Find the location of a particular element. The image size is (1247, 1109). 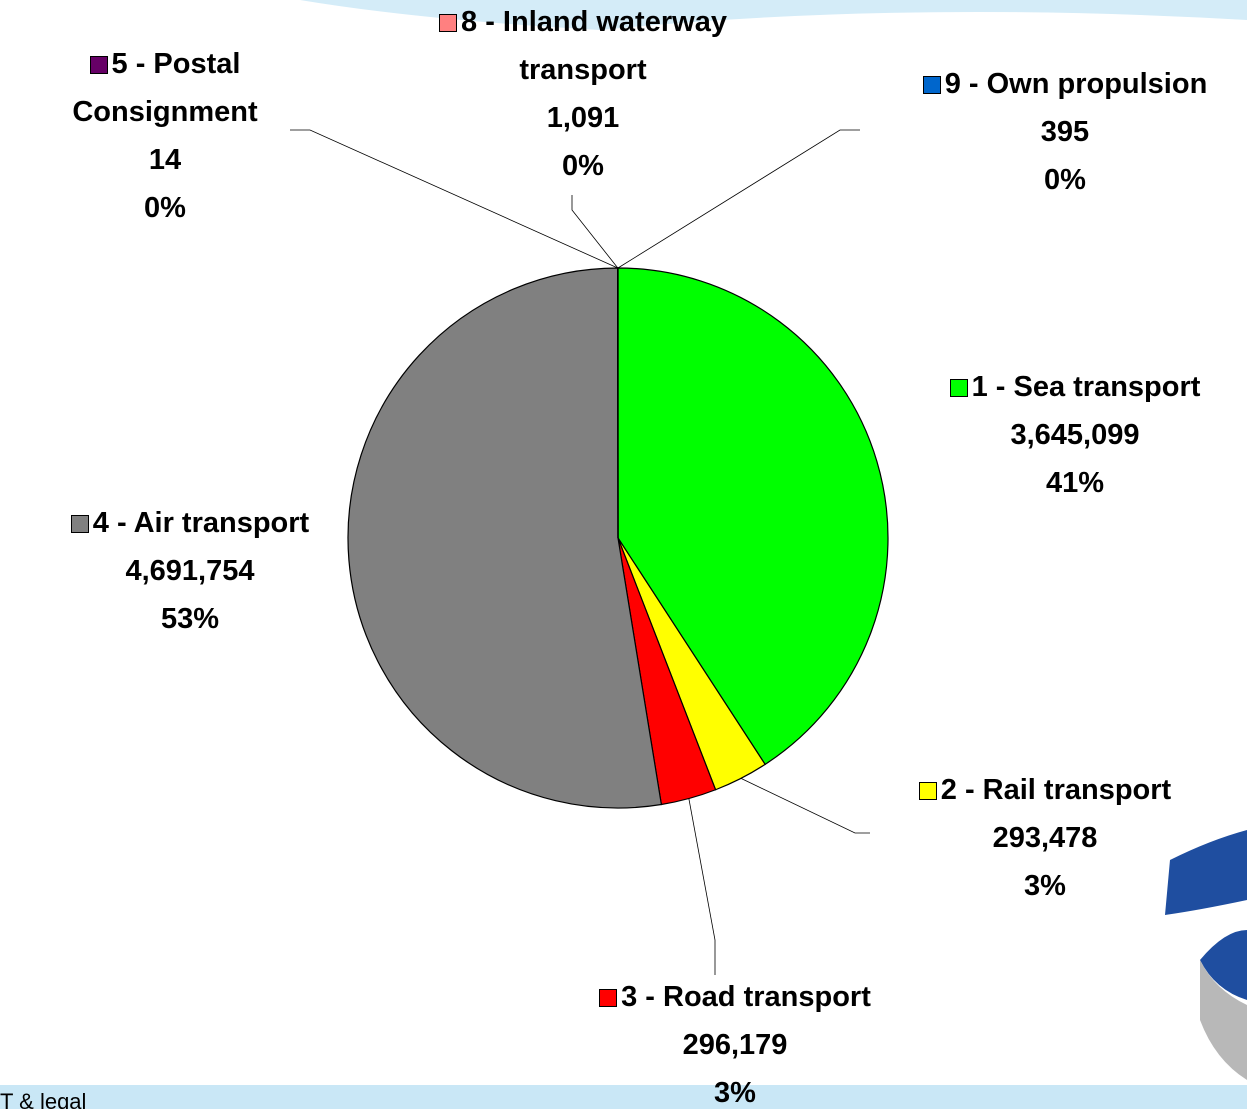

value-label: 293,478 is located at coordinates (1045, 838).